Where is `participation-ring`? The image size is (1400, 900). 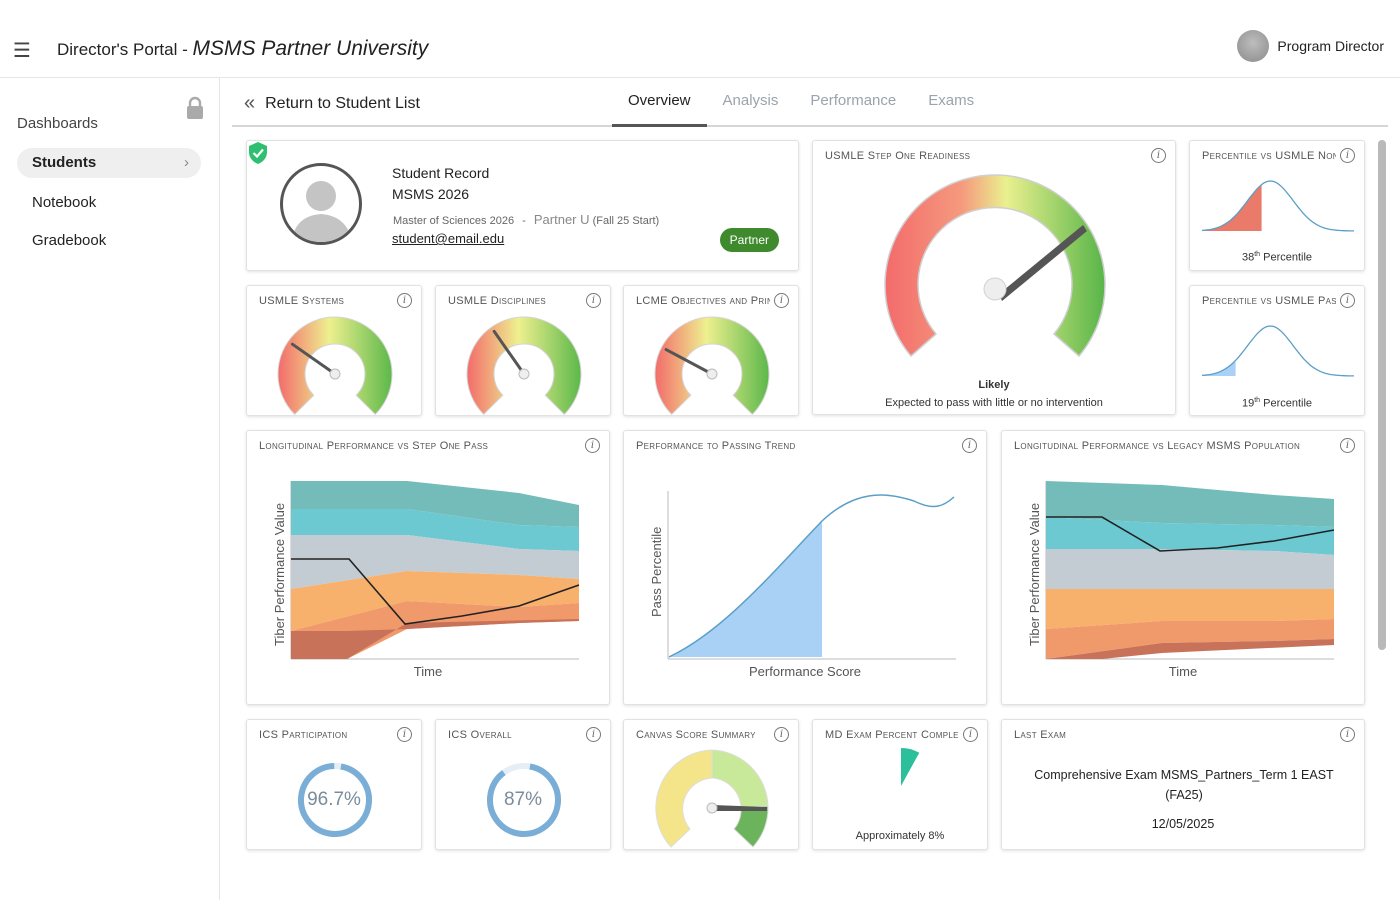 participation-ring is located at coordinates (335, 800).